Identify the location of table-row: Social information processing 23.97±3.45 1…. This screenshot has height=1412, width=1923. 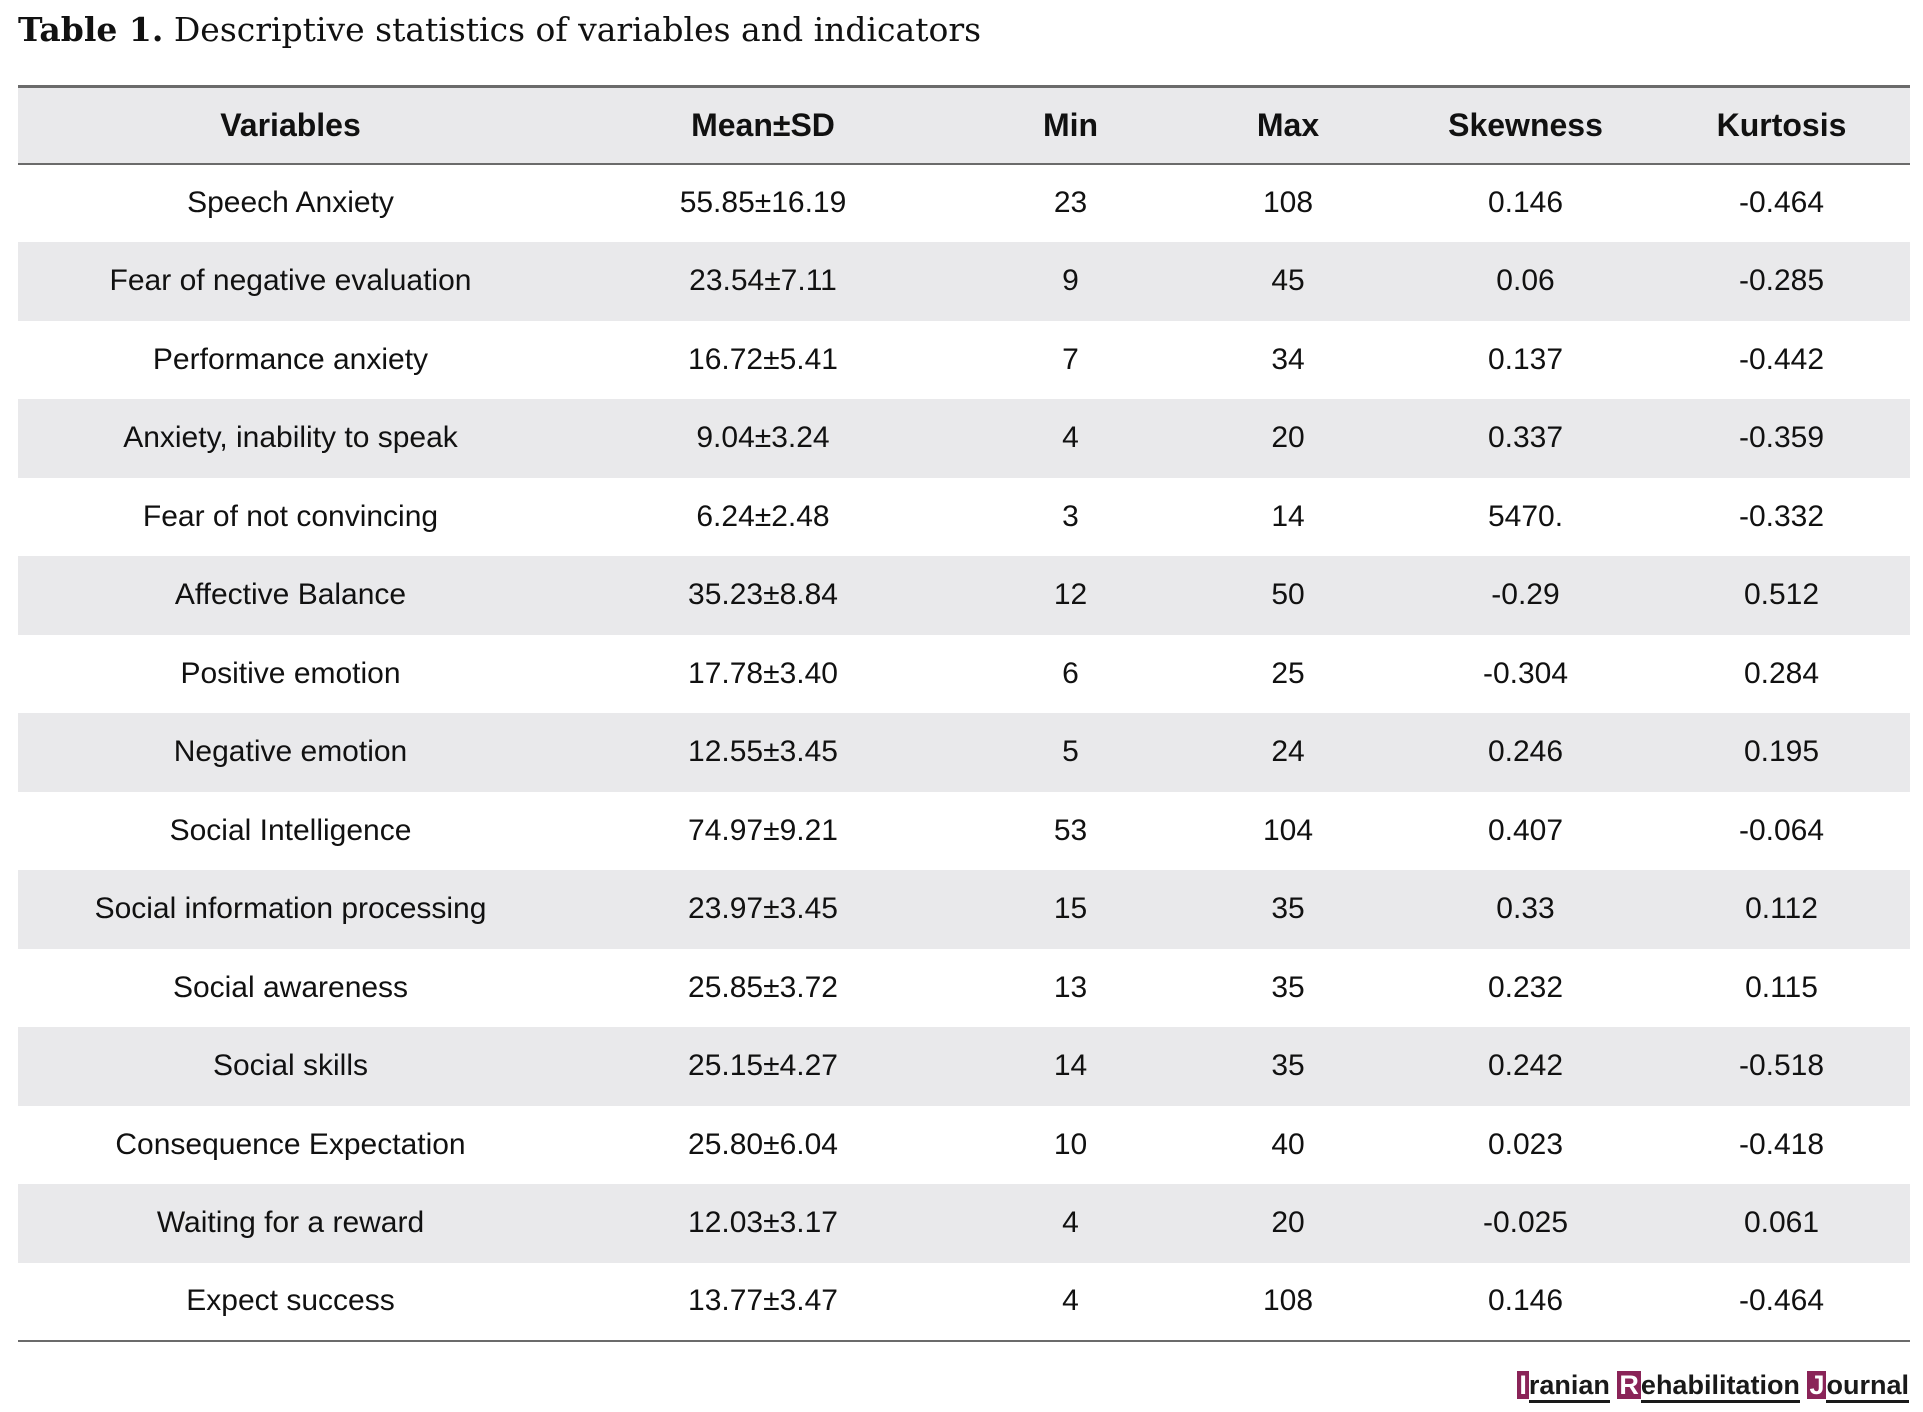
(964, 909).